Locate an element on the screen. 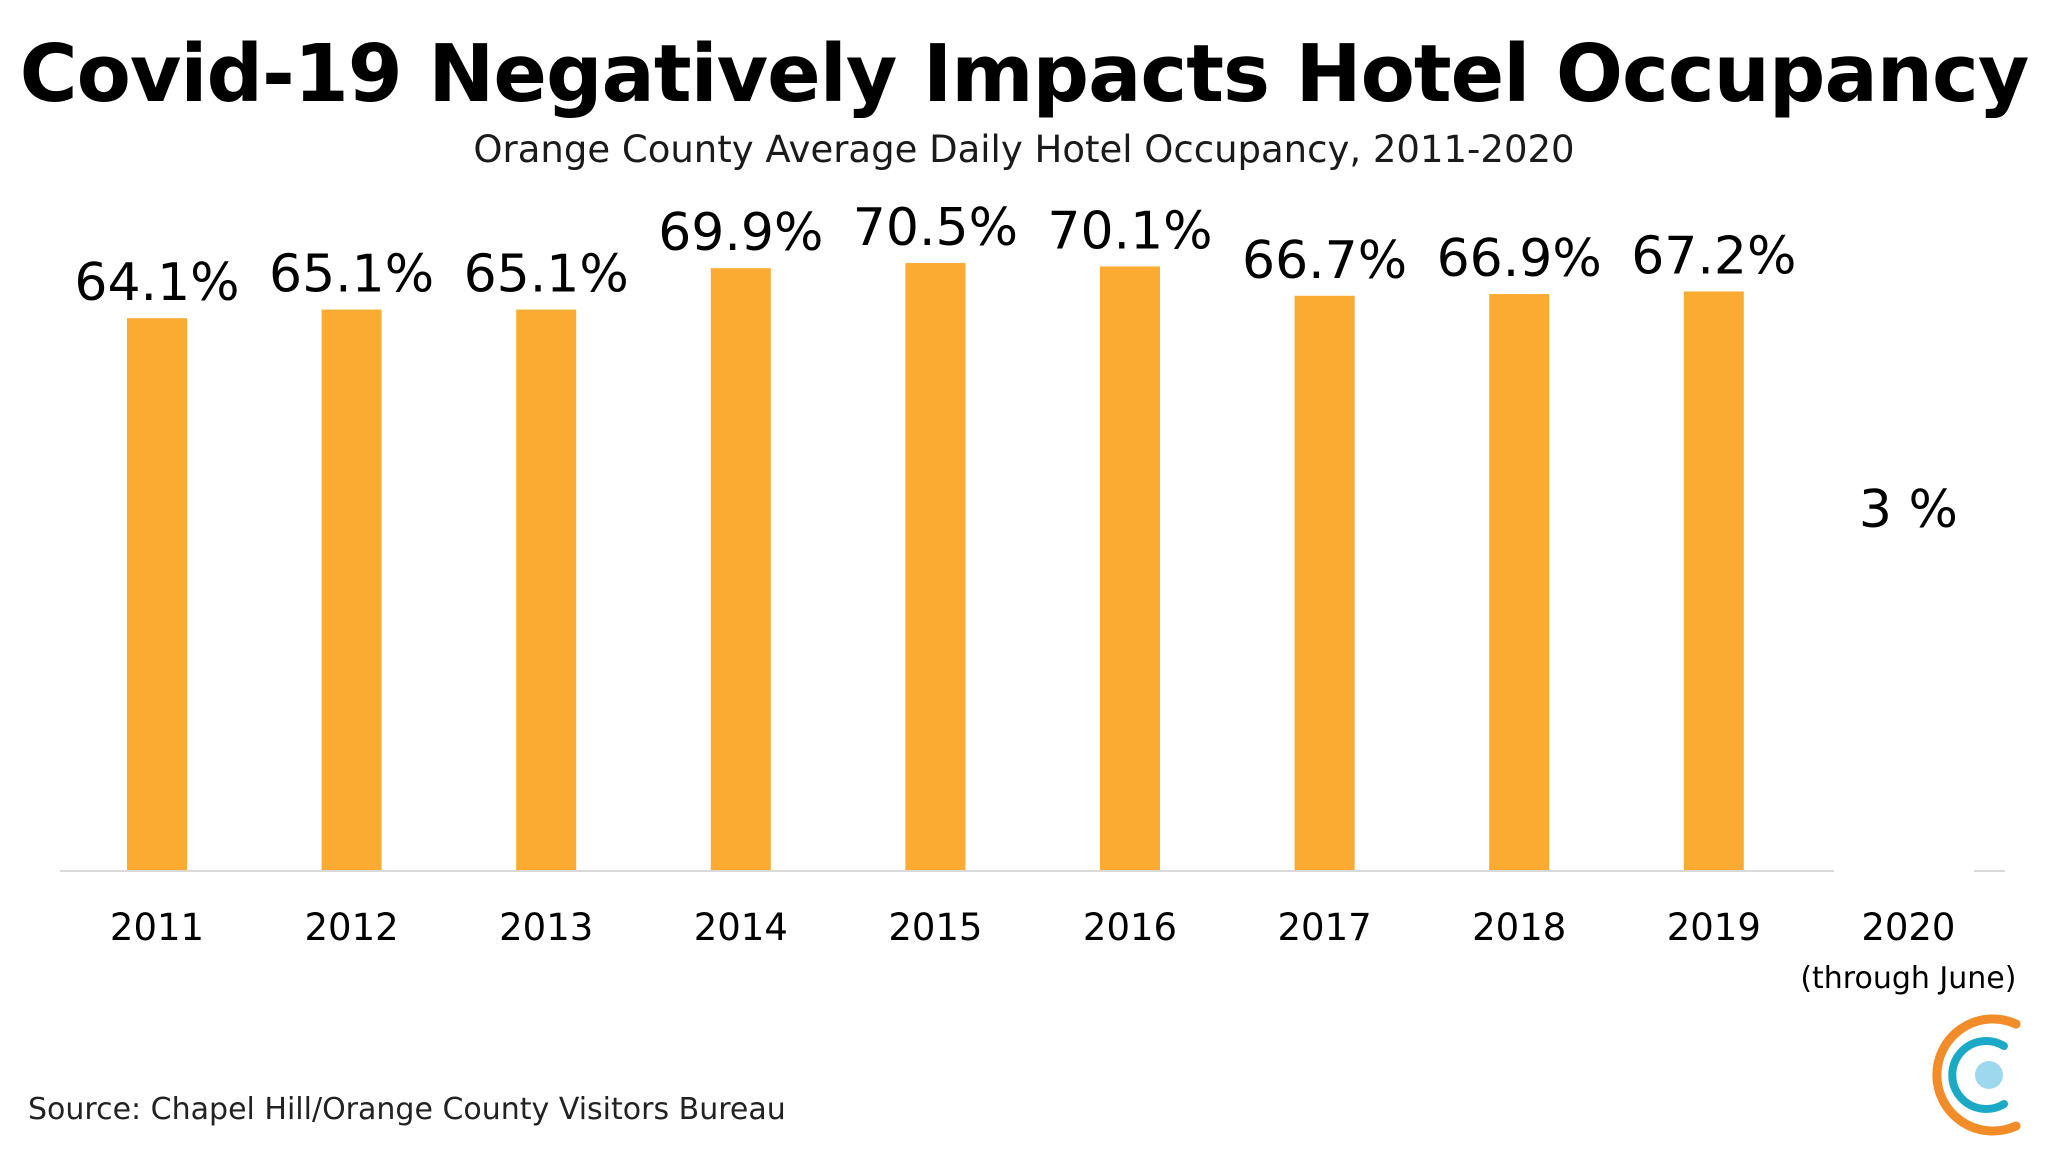  bar-2014 is located at coordinates (740, 570).